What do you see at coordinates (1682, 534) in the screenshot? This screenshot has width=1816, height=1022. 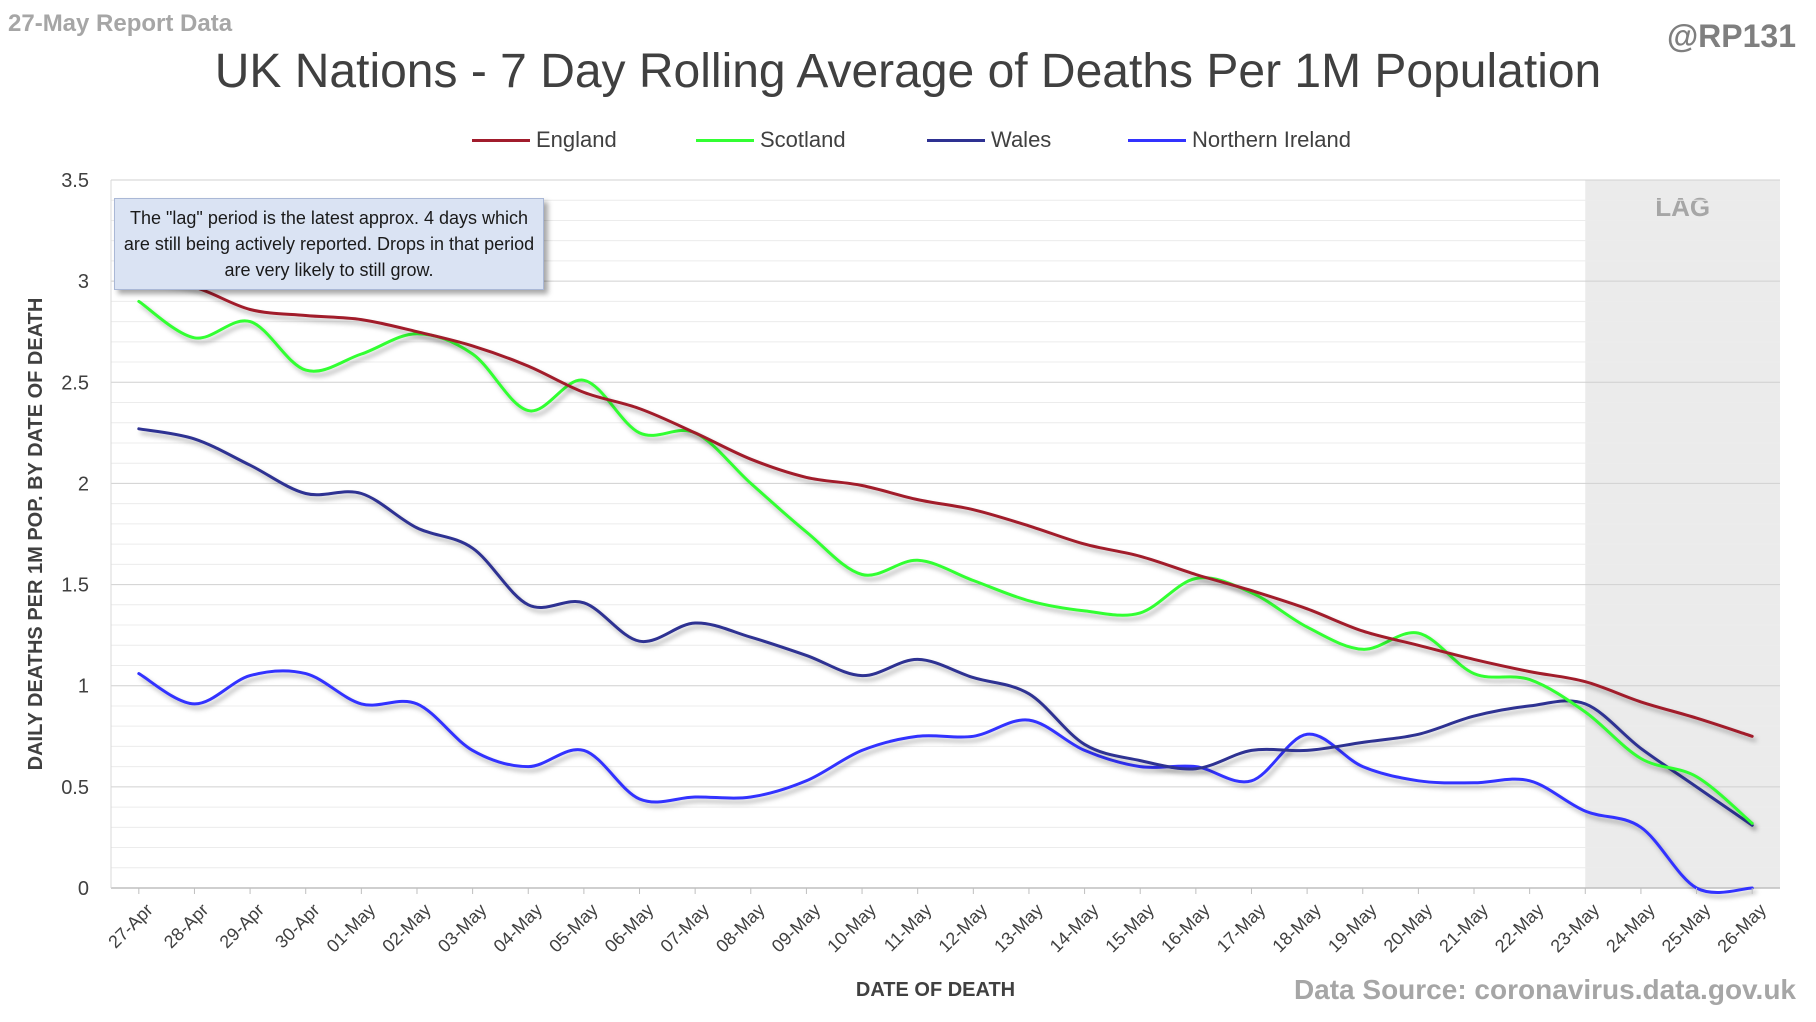 I see `lag-region` at bounding box center [1682, 534].